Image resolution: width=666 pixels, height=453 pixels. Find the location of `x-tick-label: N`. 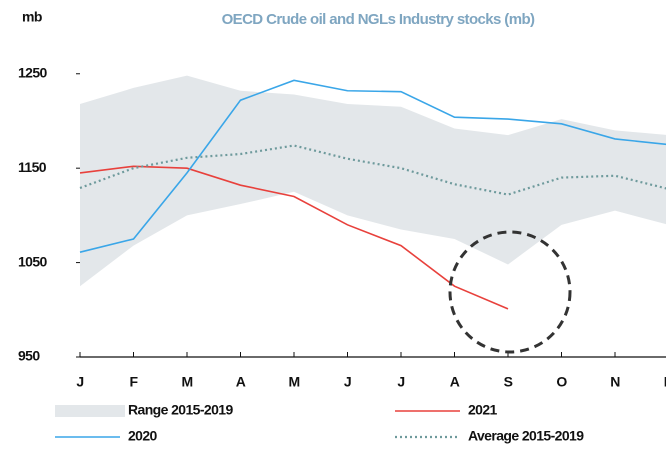

x-tick-label: N is located at coordinates (615, 382).